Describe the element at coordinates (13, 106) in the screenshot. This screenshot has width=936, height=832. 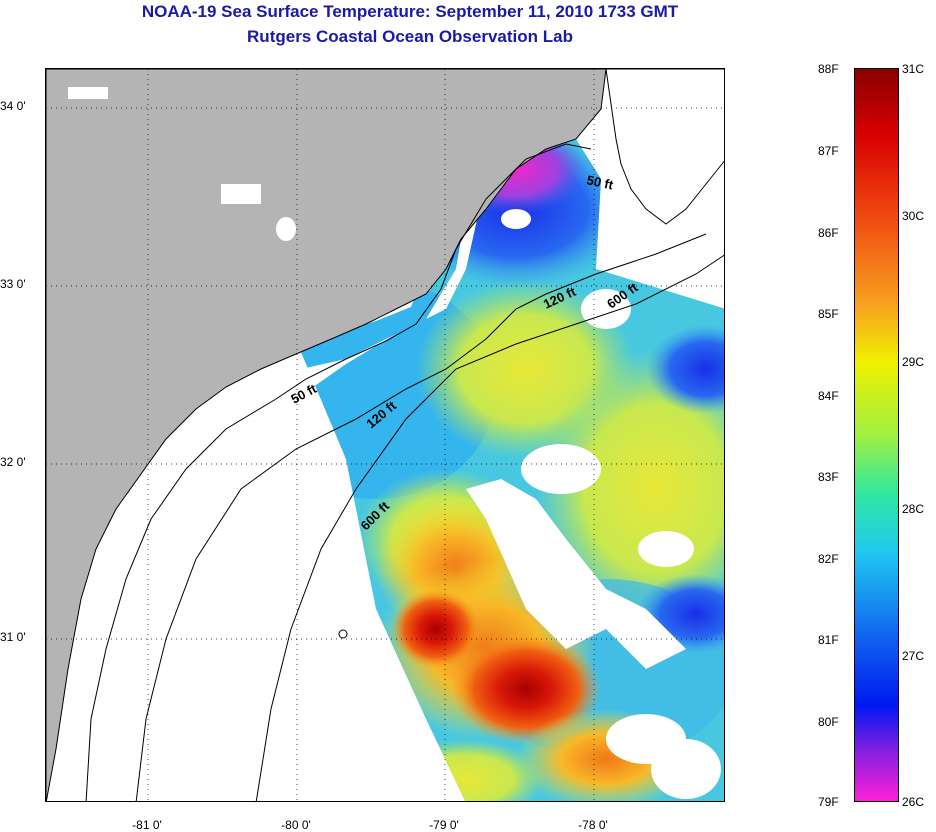
I see `lat-label-34: 34 0'` at that location.